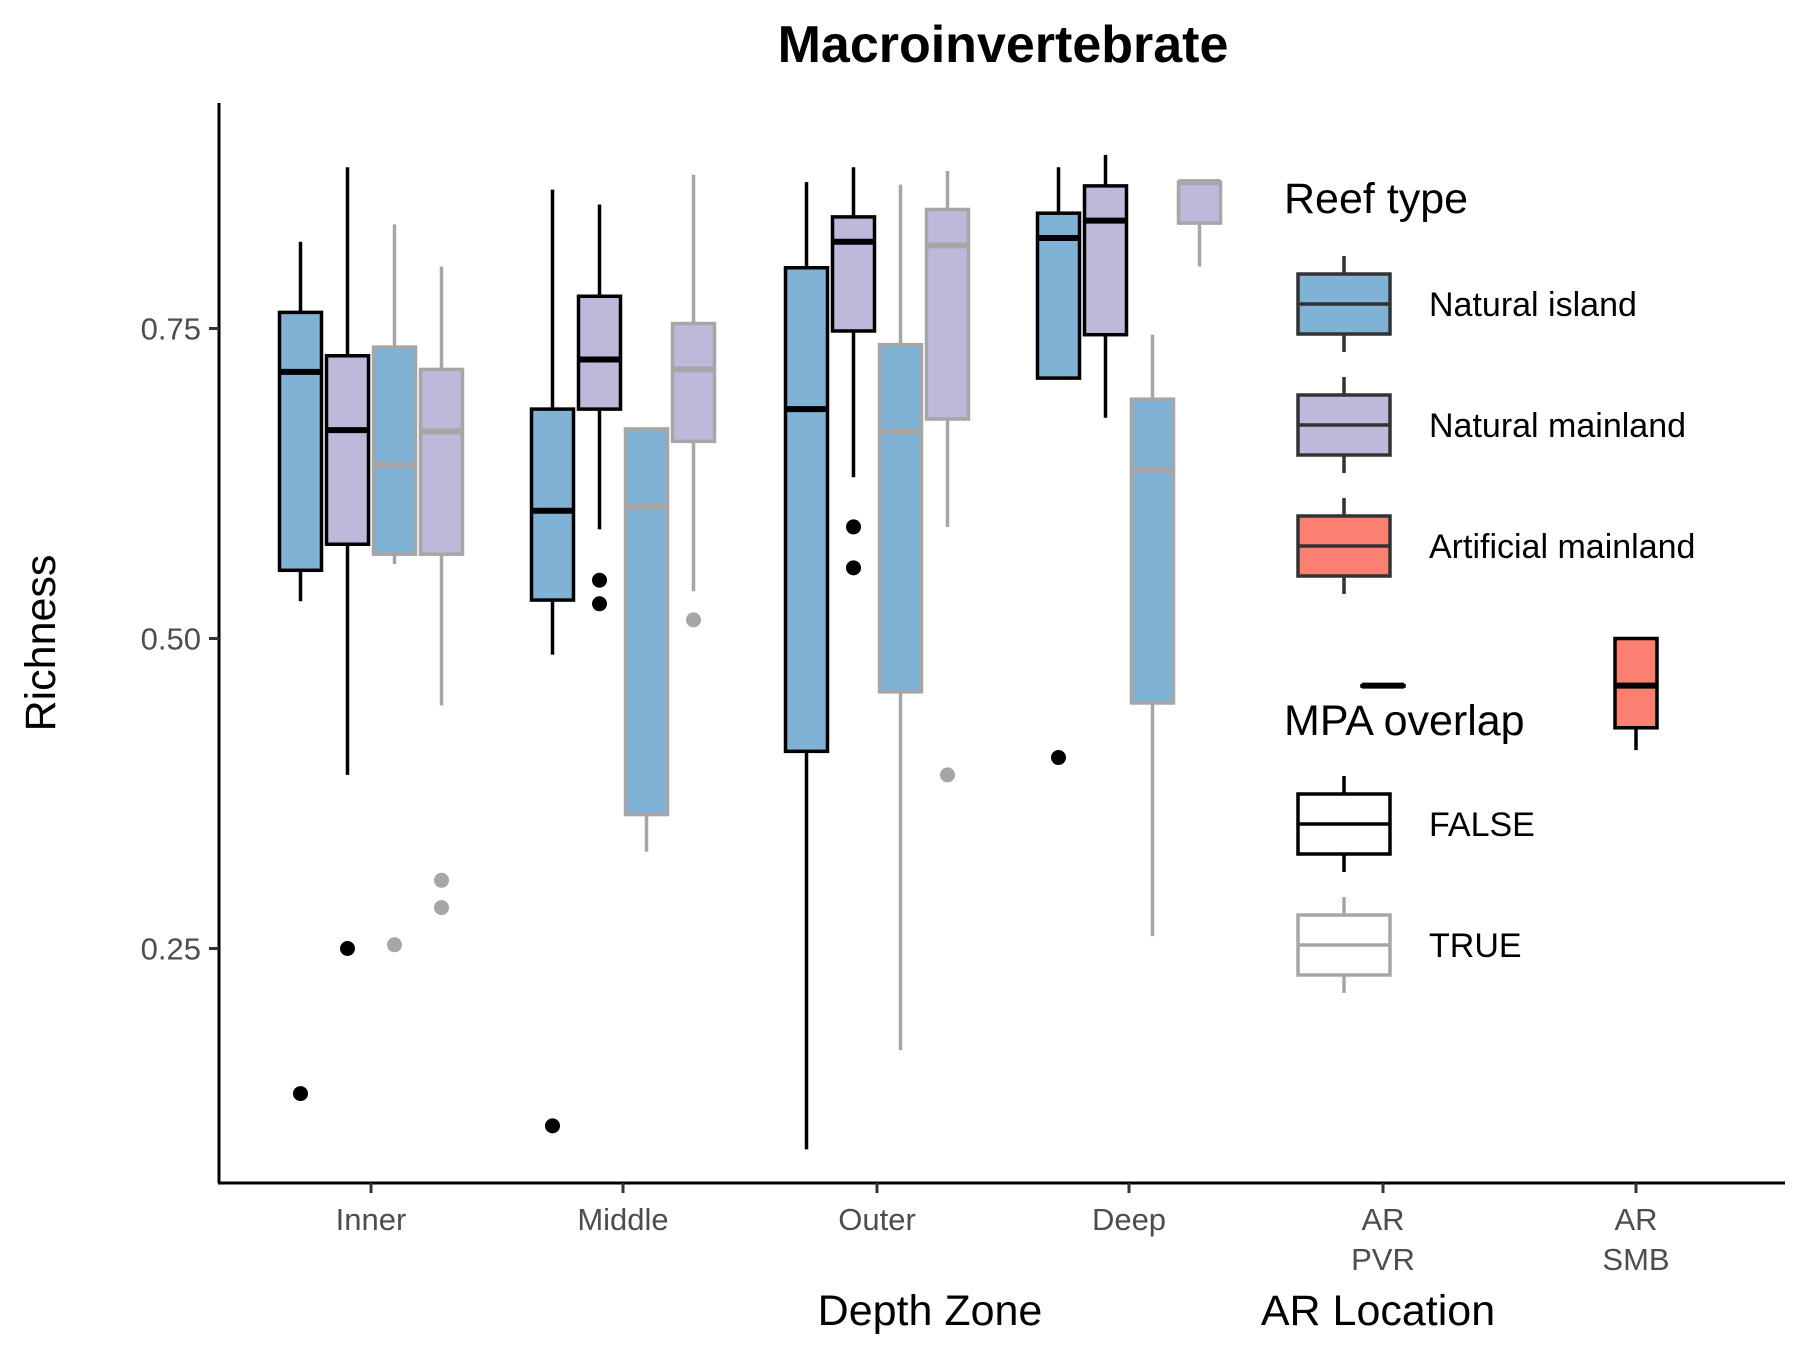 This screenshot has width=1800, height=1350. What do you see at coordinates (1199, 202) in the screenshot?
I see `box-deep-natural-mainland-true-iqr-box` at bounding box center [1199, 202].